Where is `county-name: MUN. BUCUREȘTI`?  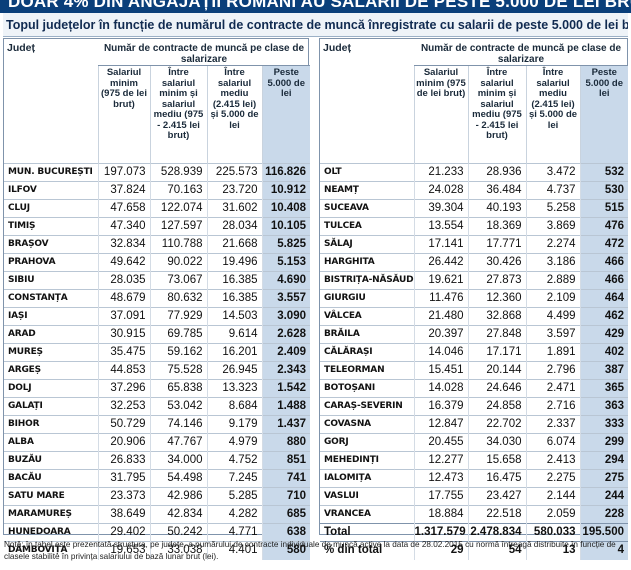 county-name: MUN. BUCUREȘTI is located at coordinates (51, 172).